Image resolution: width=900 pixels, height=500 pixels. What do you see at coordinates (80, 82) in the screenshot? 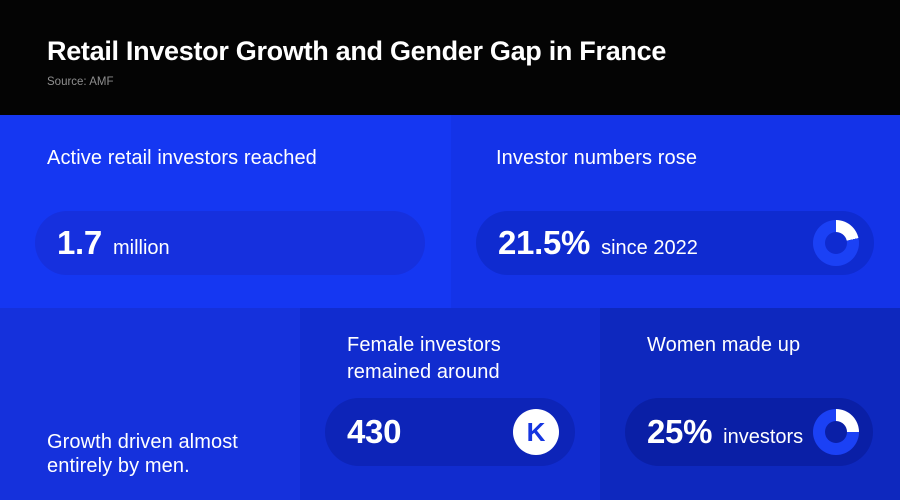
I see `source-attribution: Source: AMF` at bounding box center [80, 82].